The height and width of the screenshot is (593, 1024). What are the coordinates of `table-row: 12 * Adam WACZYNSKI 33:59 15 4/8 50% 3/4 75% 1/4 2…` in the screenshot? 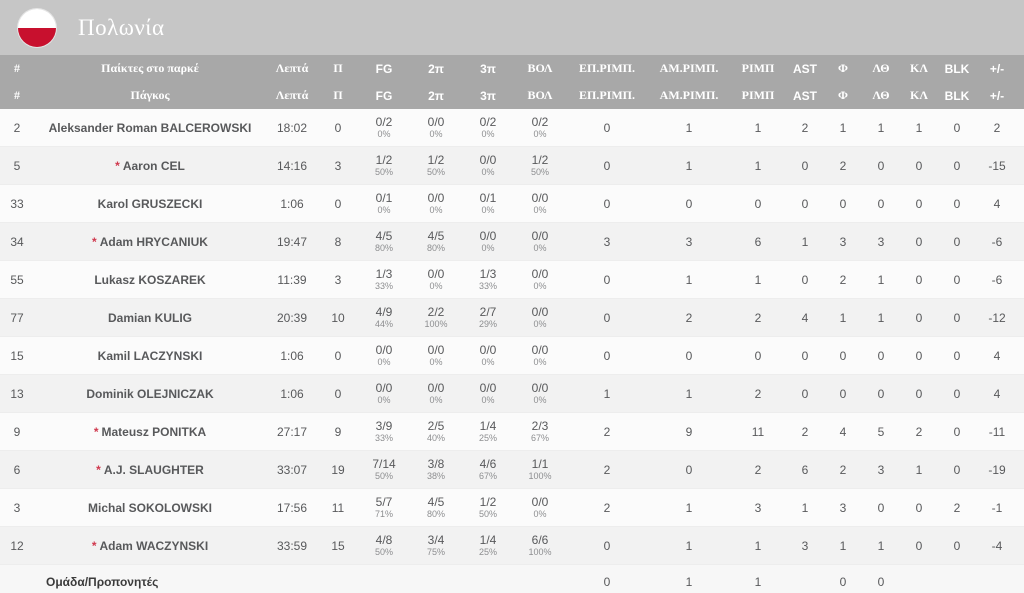 It's located at (512, 546).